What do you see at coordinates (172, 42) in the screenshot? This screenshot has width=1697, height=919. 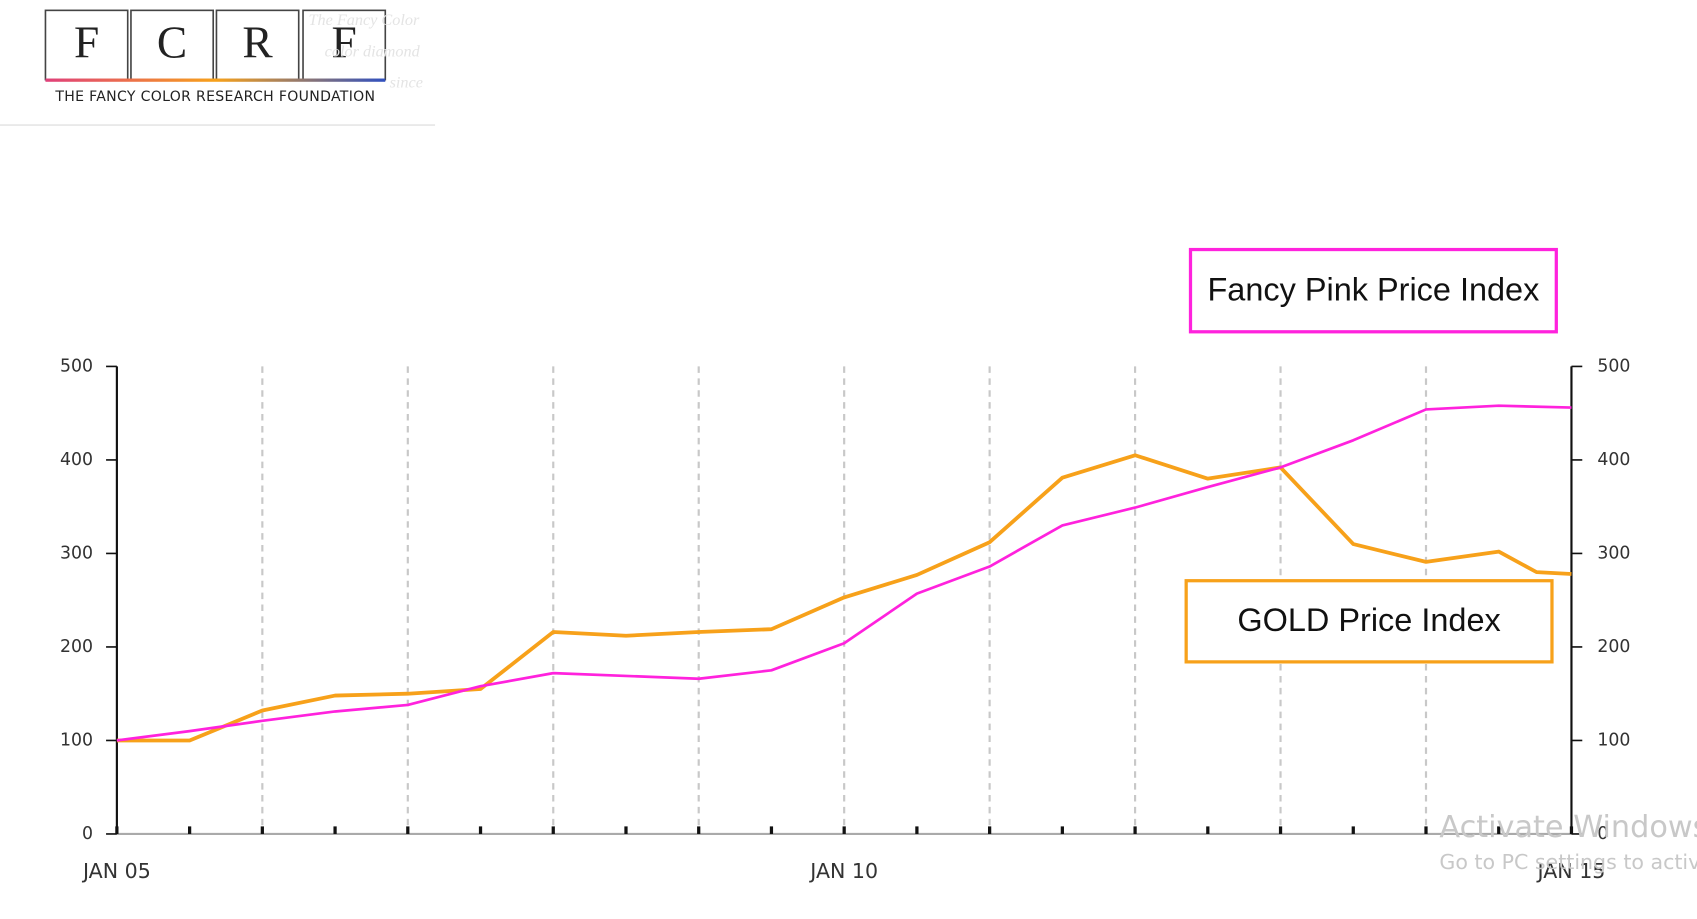 I see `logo-letter: C` at bounding box center [172, 42].